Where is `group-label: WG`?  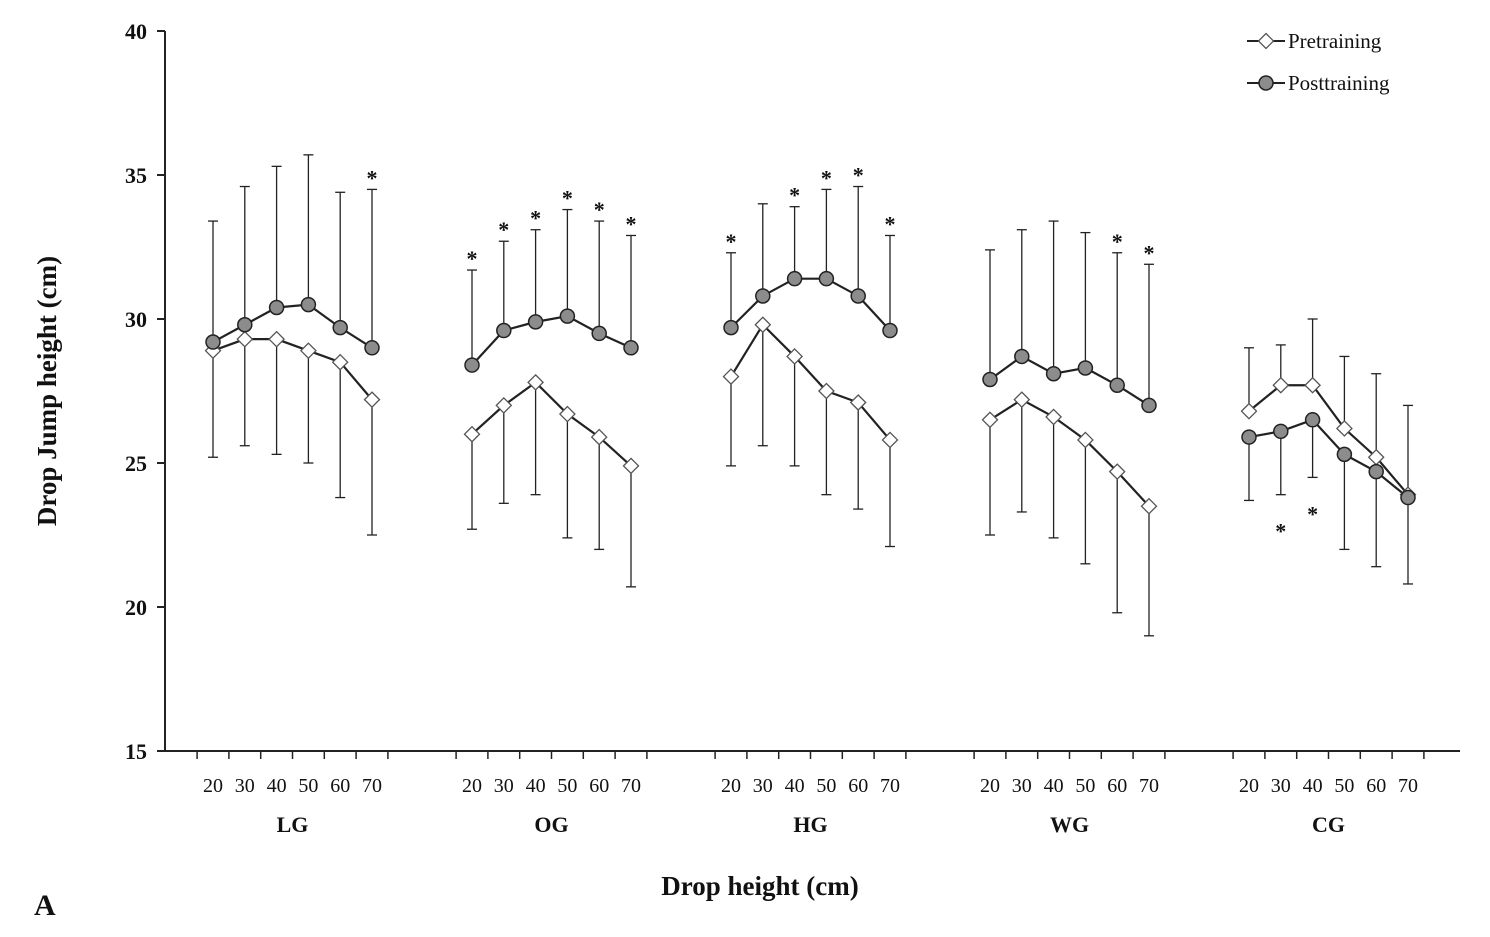
group-label: WG is located at coordinates (1069, 824).